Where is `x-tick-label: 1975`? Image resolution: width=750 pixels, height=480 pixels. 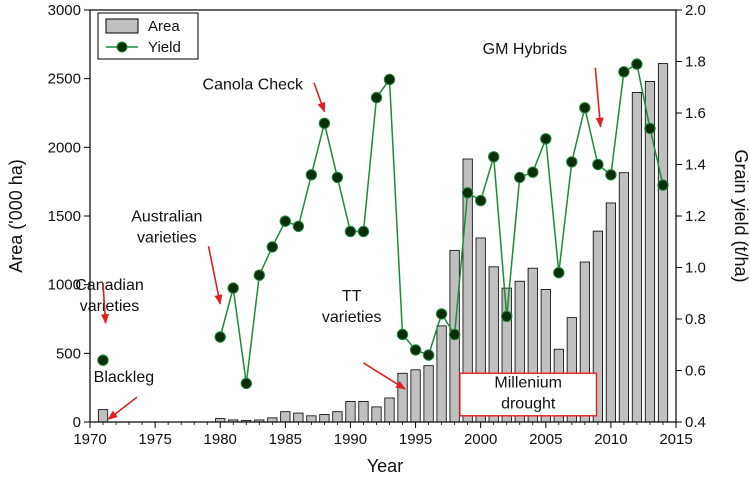
x-tick-label: 1975 is located at coordinates (154, 439).